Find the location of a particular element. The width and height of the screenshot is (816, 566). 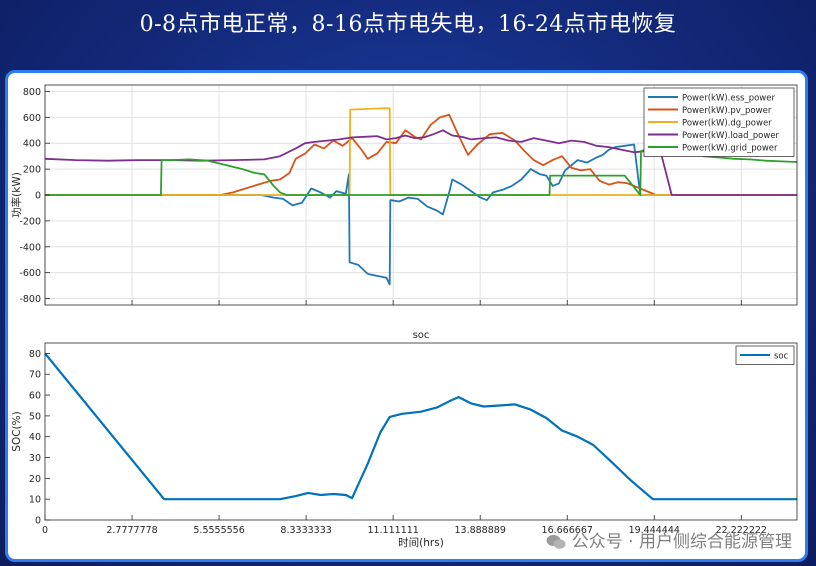

watermark: 公众号 · 用户侧综合能源管理 is located at coordinates (669, 539).